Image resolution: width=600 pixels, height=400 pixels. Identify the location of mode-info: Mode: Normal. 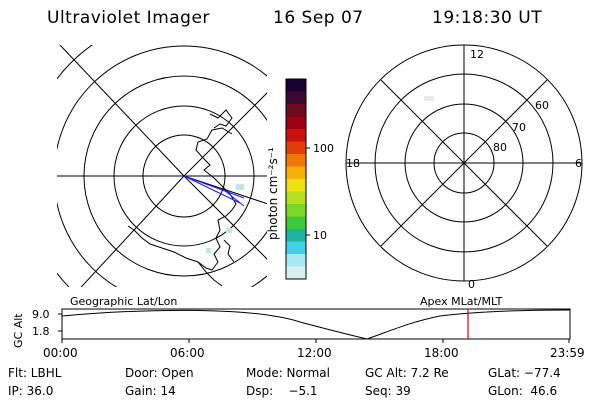
(288, 373).